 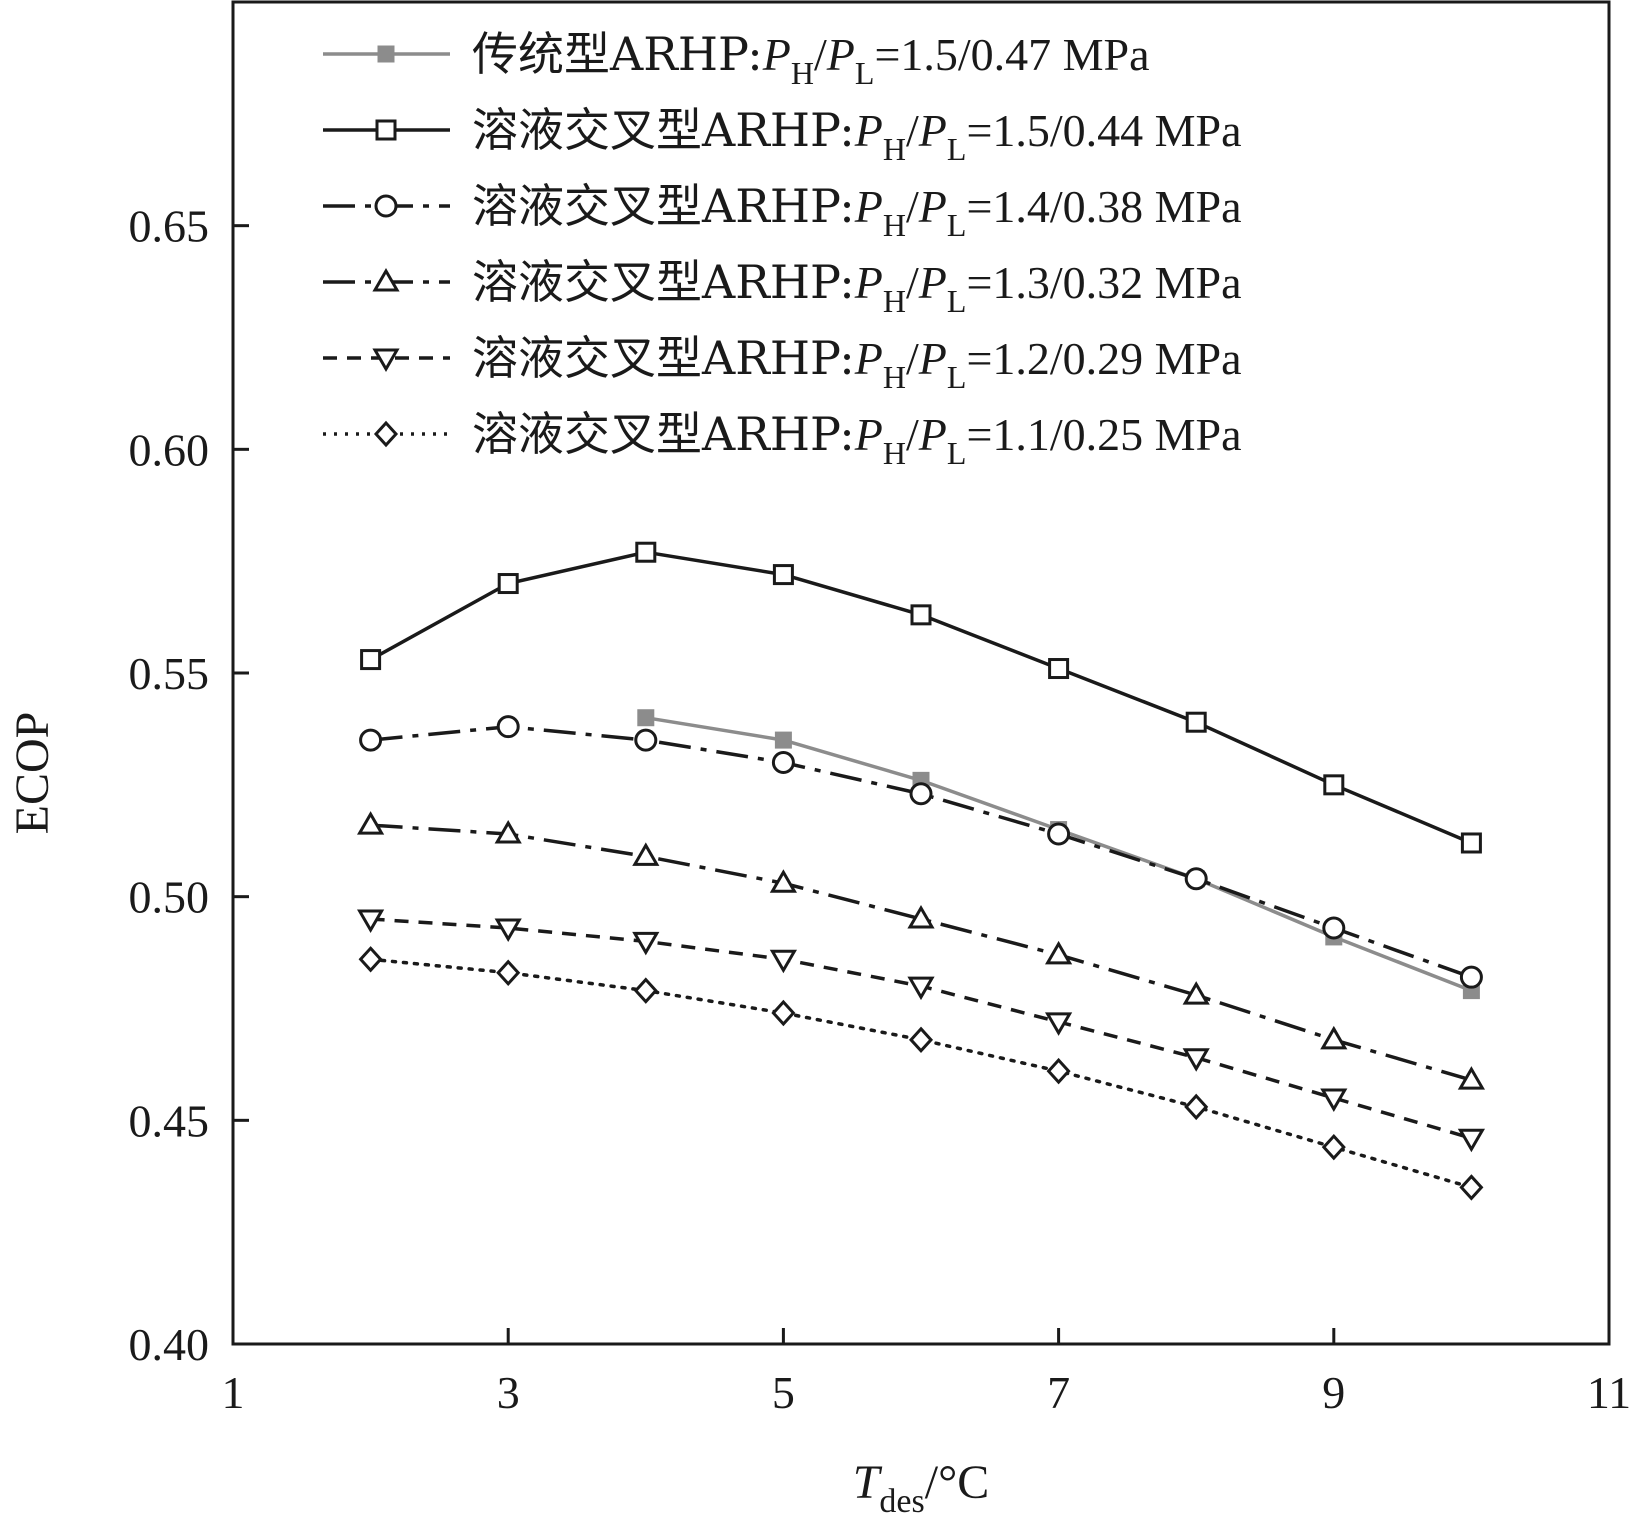 What do you see at coordinates (932, 282) in the screenshot?
I see `legend-pl-3: P` at bounding box center [932, 282].